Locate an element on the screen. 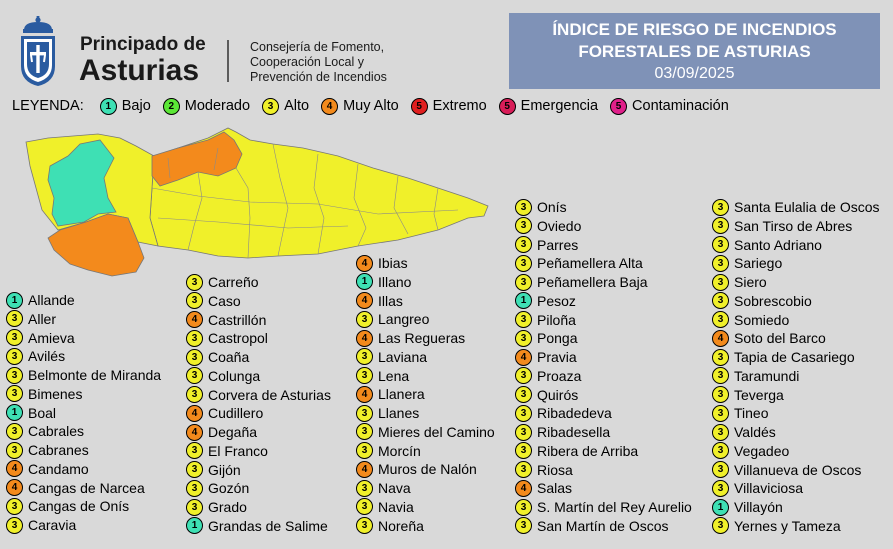 The width and height of the screenshot is (893, 549). municipality-name: Degaña is located at coordinates (233, 432).